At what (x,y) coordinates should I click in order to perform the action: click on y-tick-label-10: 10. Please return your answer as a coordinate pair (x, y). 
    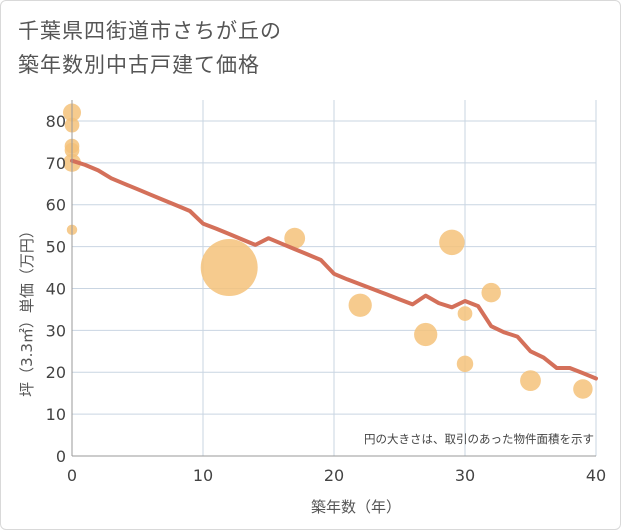
    Looking at the image, I should click on (56, 414).